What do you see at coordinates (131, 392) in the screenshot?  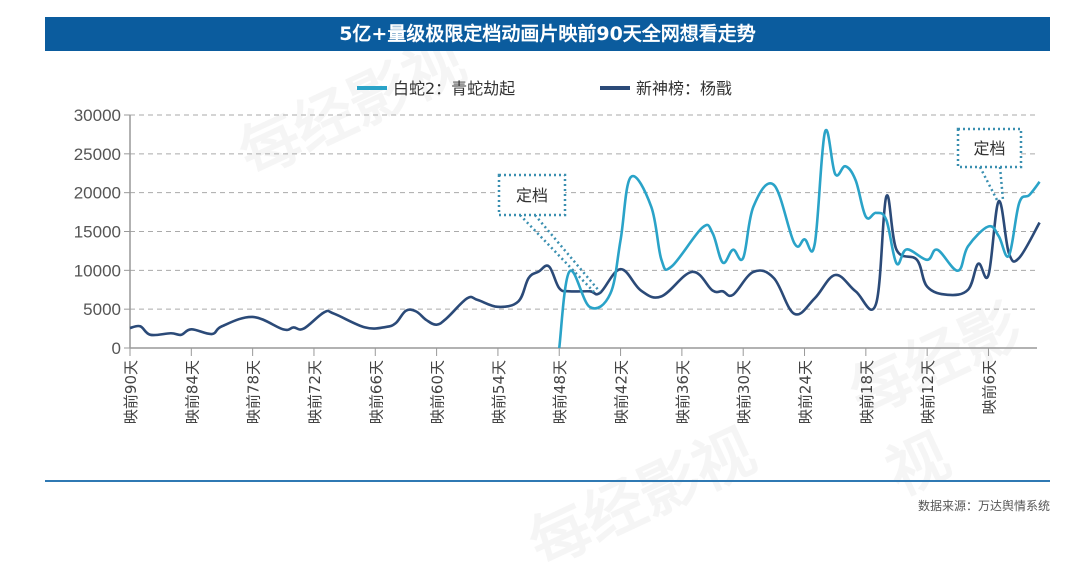 I see `x-tick-label: 映前90天` at bounding box center [131, 392].